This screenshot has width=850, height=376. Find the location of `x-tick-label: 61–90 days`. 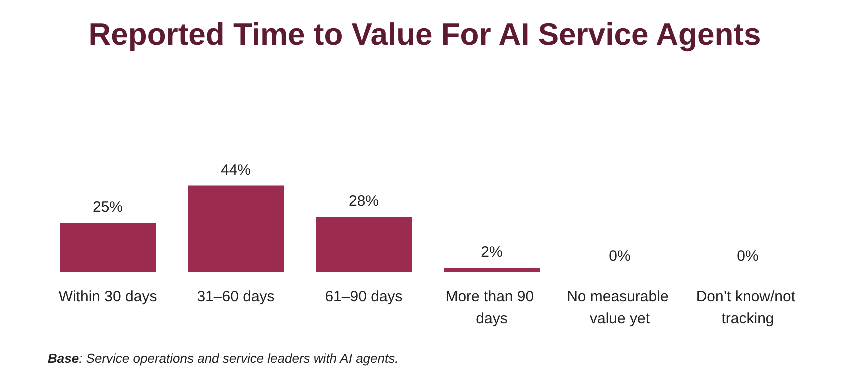

x-tick-label: 61–90 days is located at coordinates (364, 297).